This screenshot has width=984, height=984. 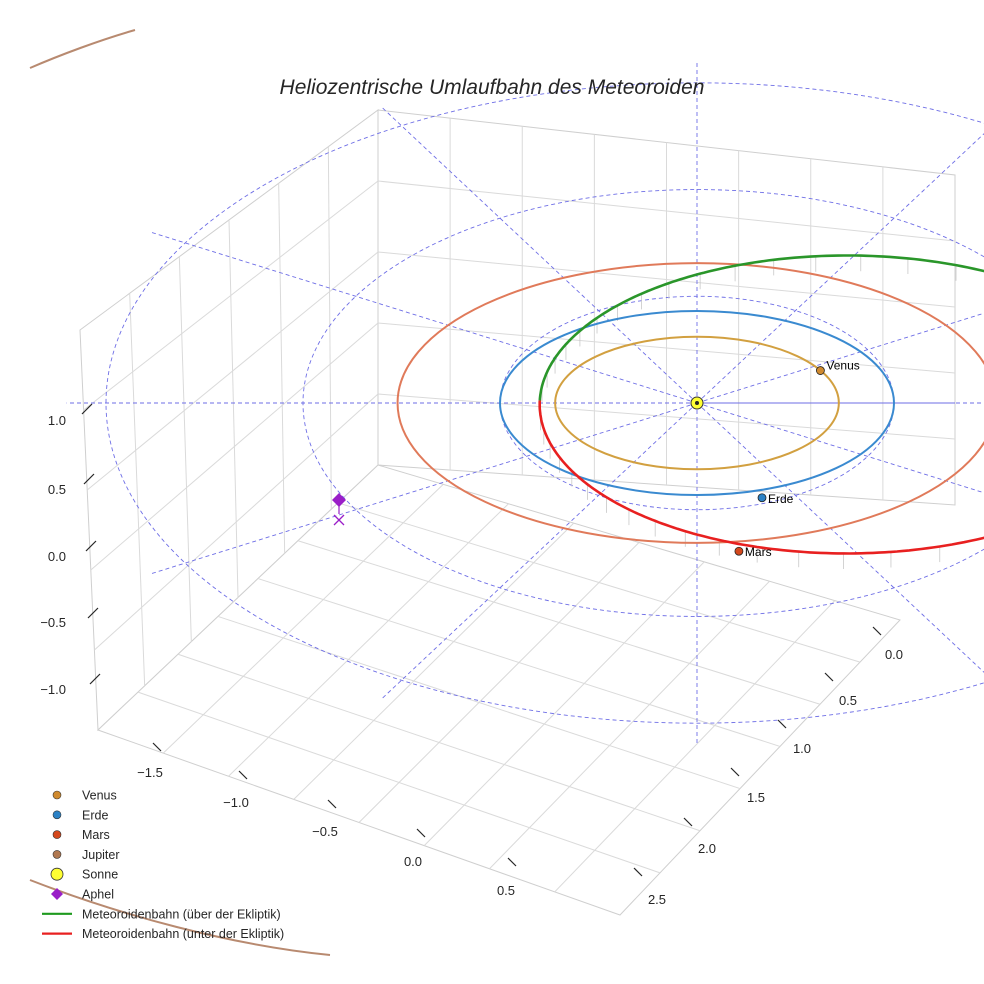 What do you see at coordinates (181, 914) in the screenshot?
I see `legend-label: Meteoroidenbahn (über der Ekliptik)` at bounding box center [181, 914].